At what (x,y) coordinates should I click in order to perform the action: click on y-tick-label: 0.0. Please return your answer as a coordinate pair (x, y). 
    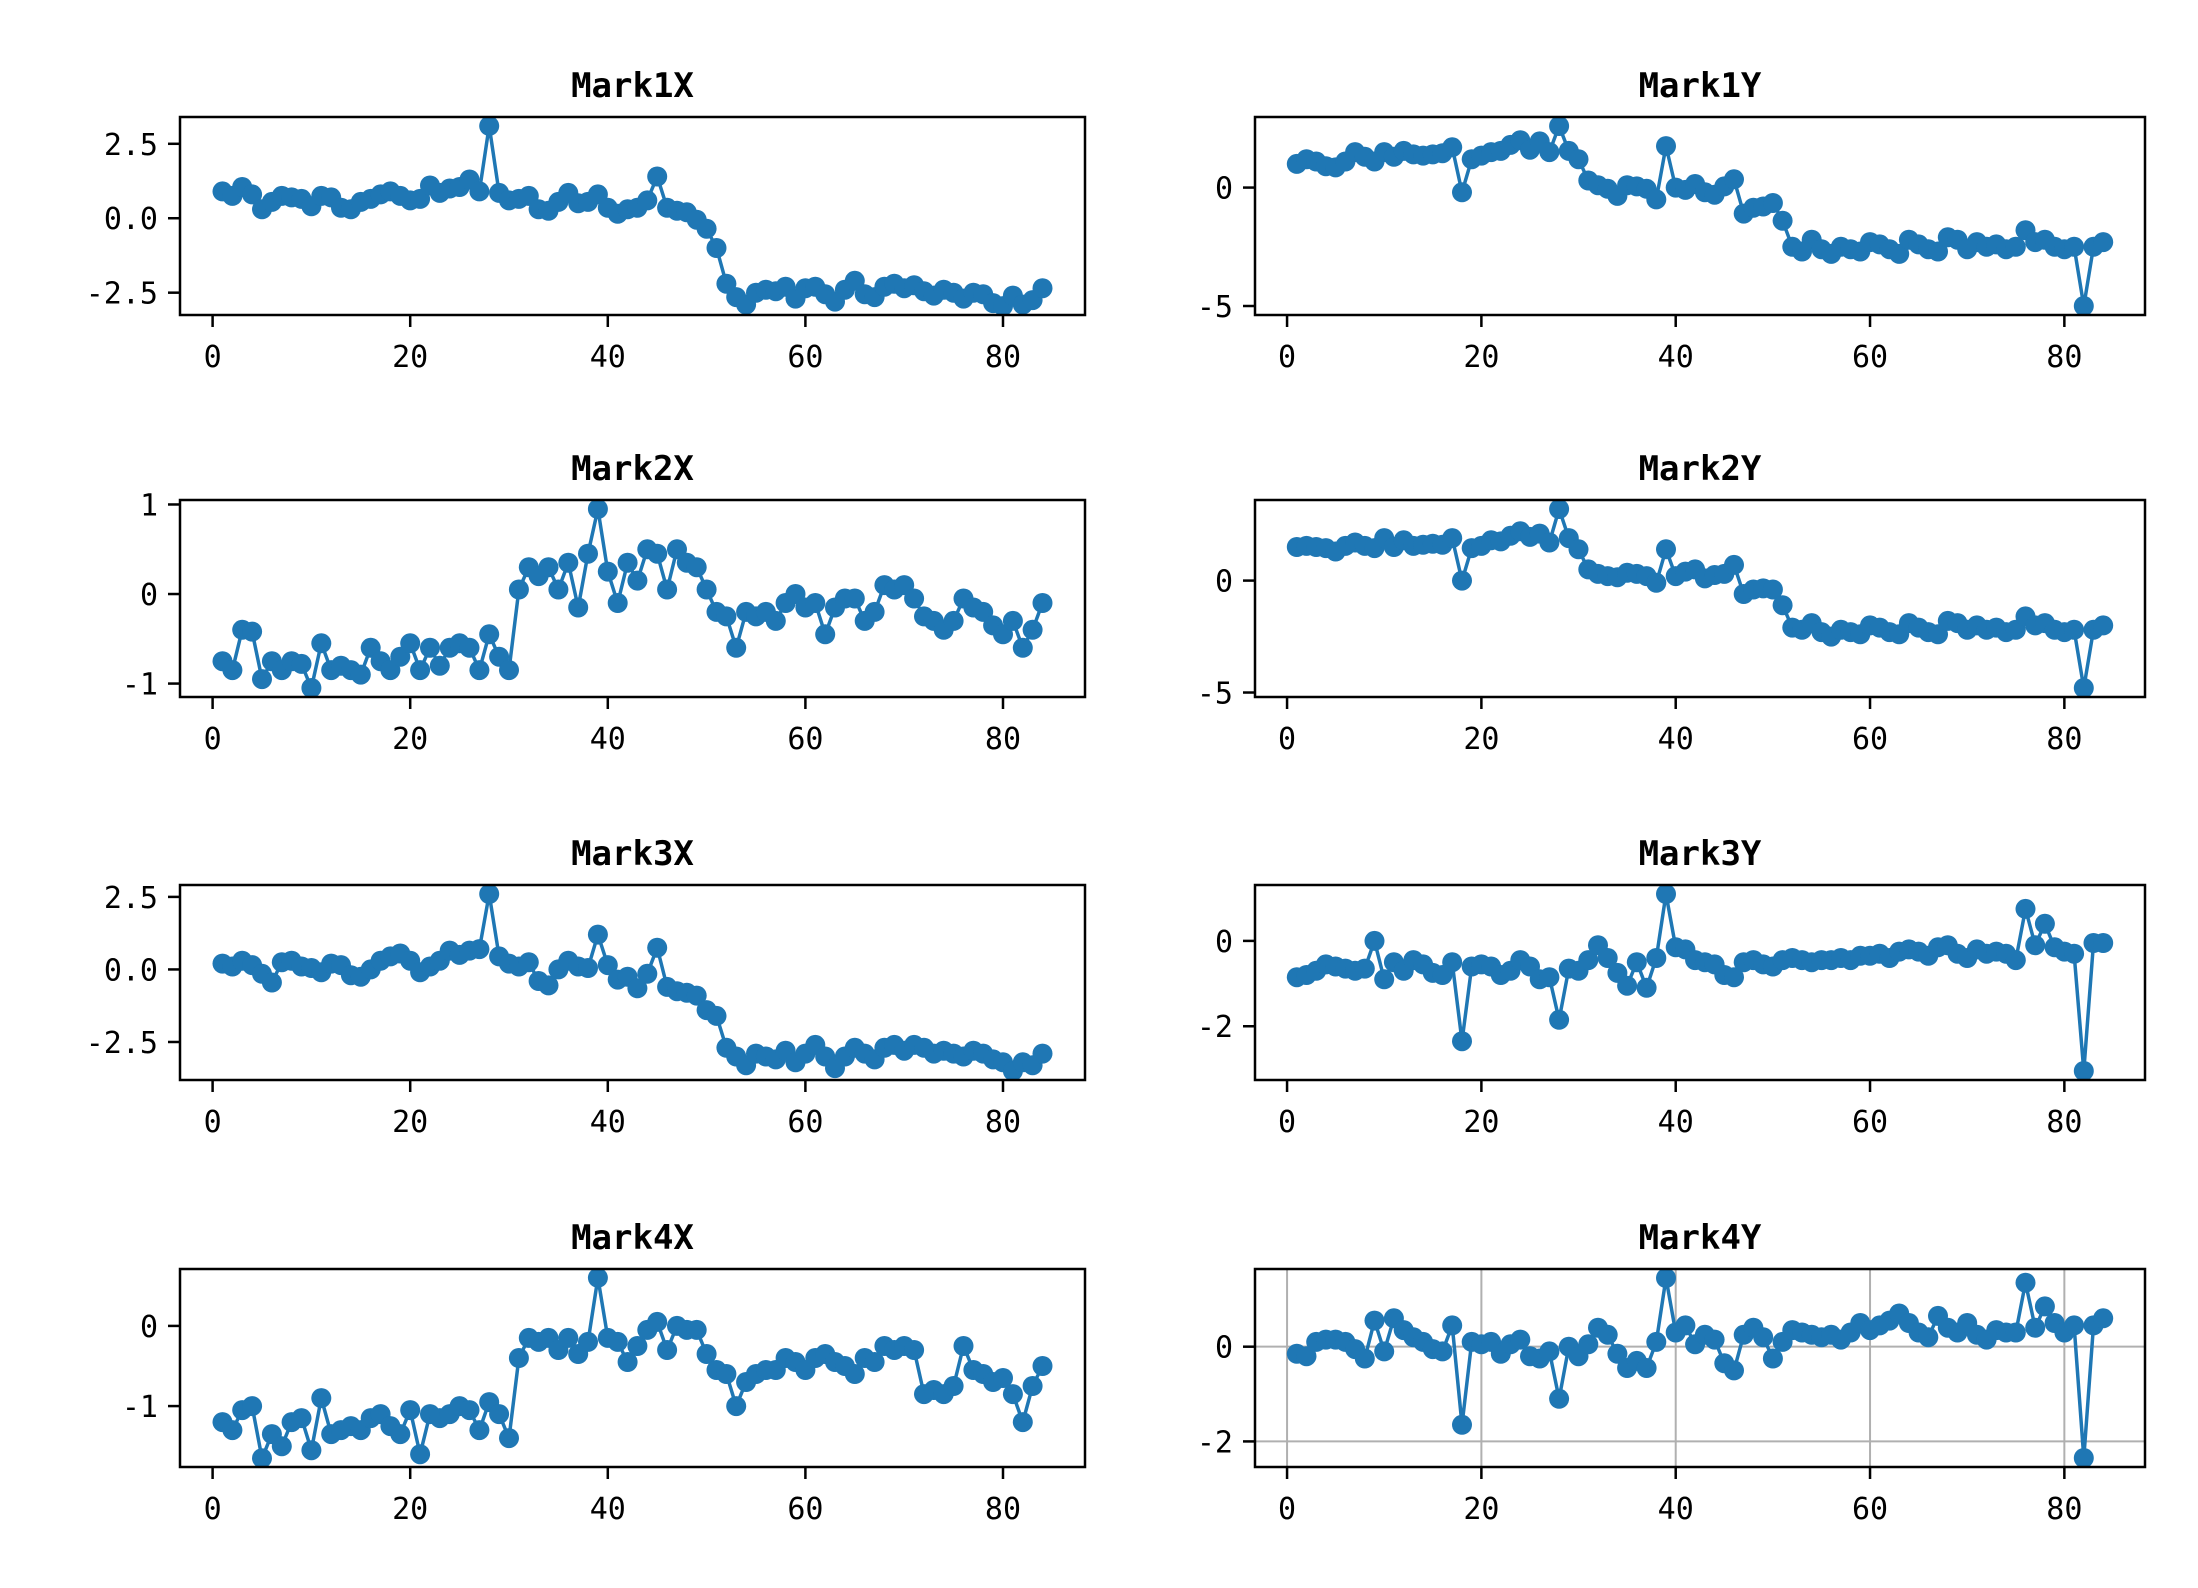
    Looking at the image, I should click on (131, 970).